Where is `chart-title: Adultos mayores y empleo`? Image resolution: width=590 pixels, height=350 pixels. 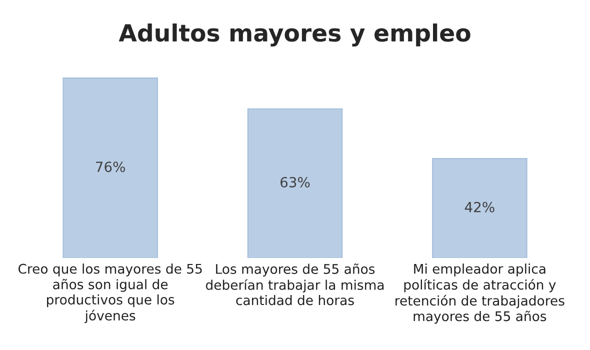
chart-title: Adultos mayores y empleo is located at coordinates (294, 35).